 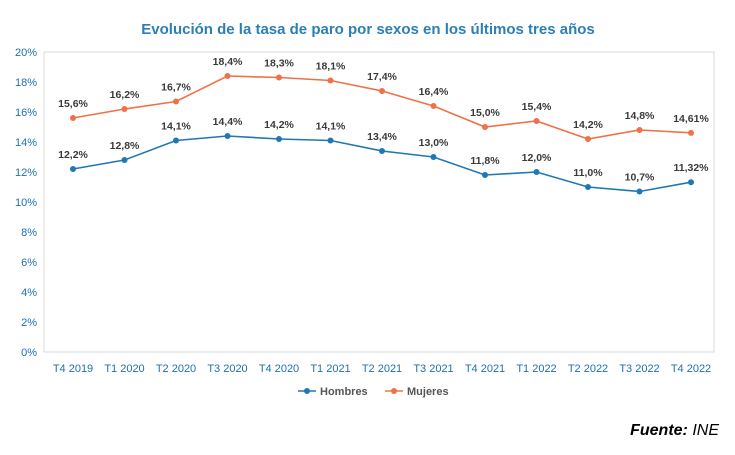 What do you see at coordinates (228, 62) in the screenshot?
I see `data-label-mujeres: 18,4%` at bounding box center [228, 62].